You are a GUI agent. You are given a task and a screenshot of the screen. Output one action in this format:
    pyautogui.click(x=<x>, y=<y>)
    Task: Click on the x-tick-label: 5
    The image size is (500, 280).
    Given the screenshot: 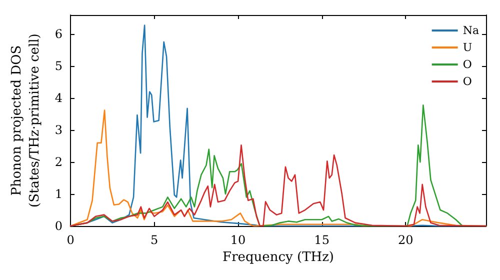 What is the action you would take?
    pyautogui.click(x=154, y=240)
    